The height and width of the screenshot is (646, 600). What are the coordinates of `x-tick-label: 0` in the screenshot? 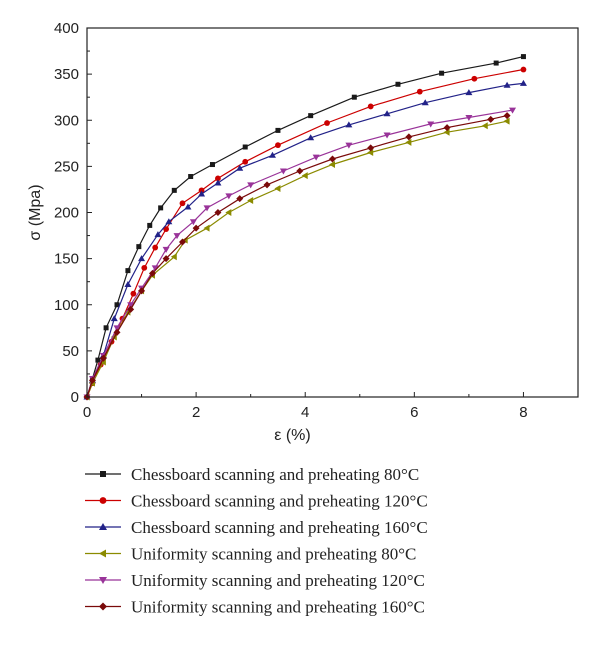 It's located at (87, 412).